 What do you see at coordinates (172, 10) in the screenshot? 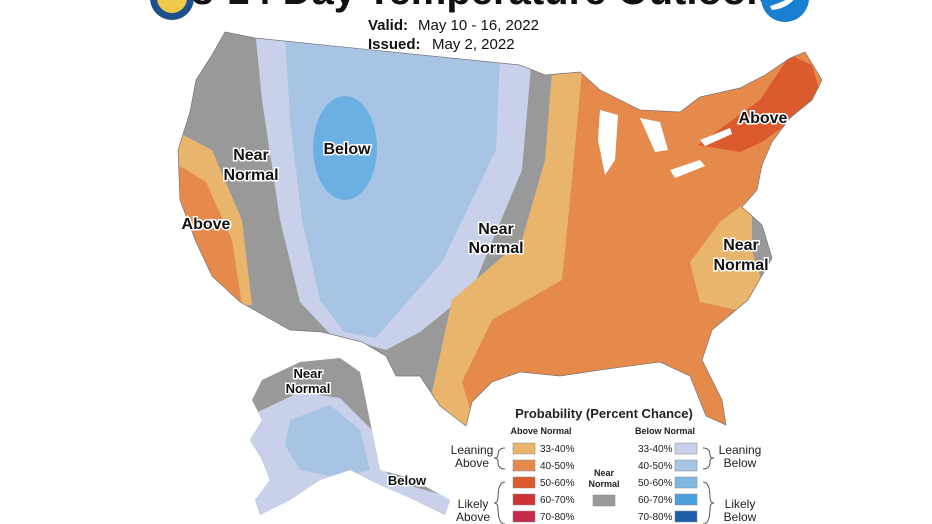
I see `noaa-logo` at bounding box center [172, 10].